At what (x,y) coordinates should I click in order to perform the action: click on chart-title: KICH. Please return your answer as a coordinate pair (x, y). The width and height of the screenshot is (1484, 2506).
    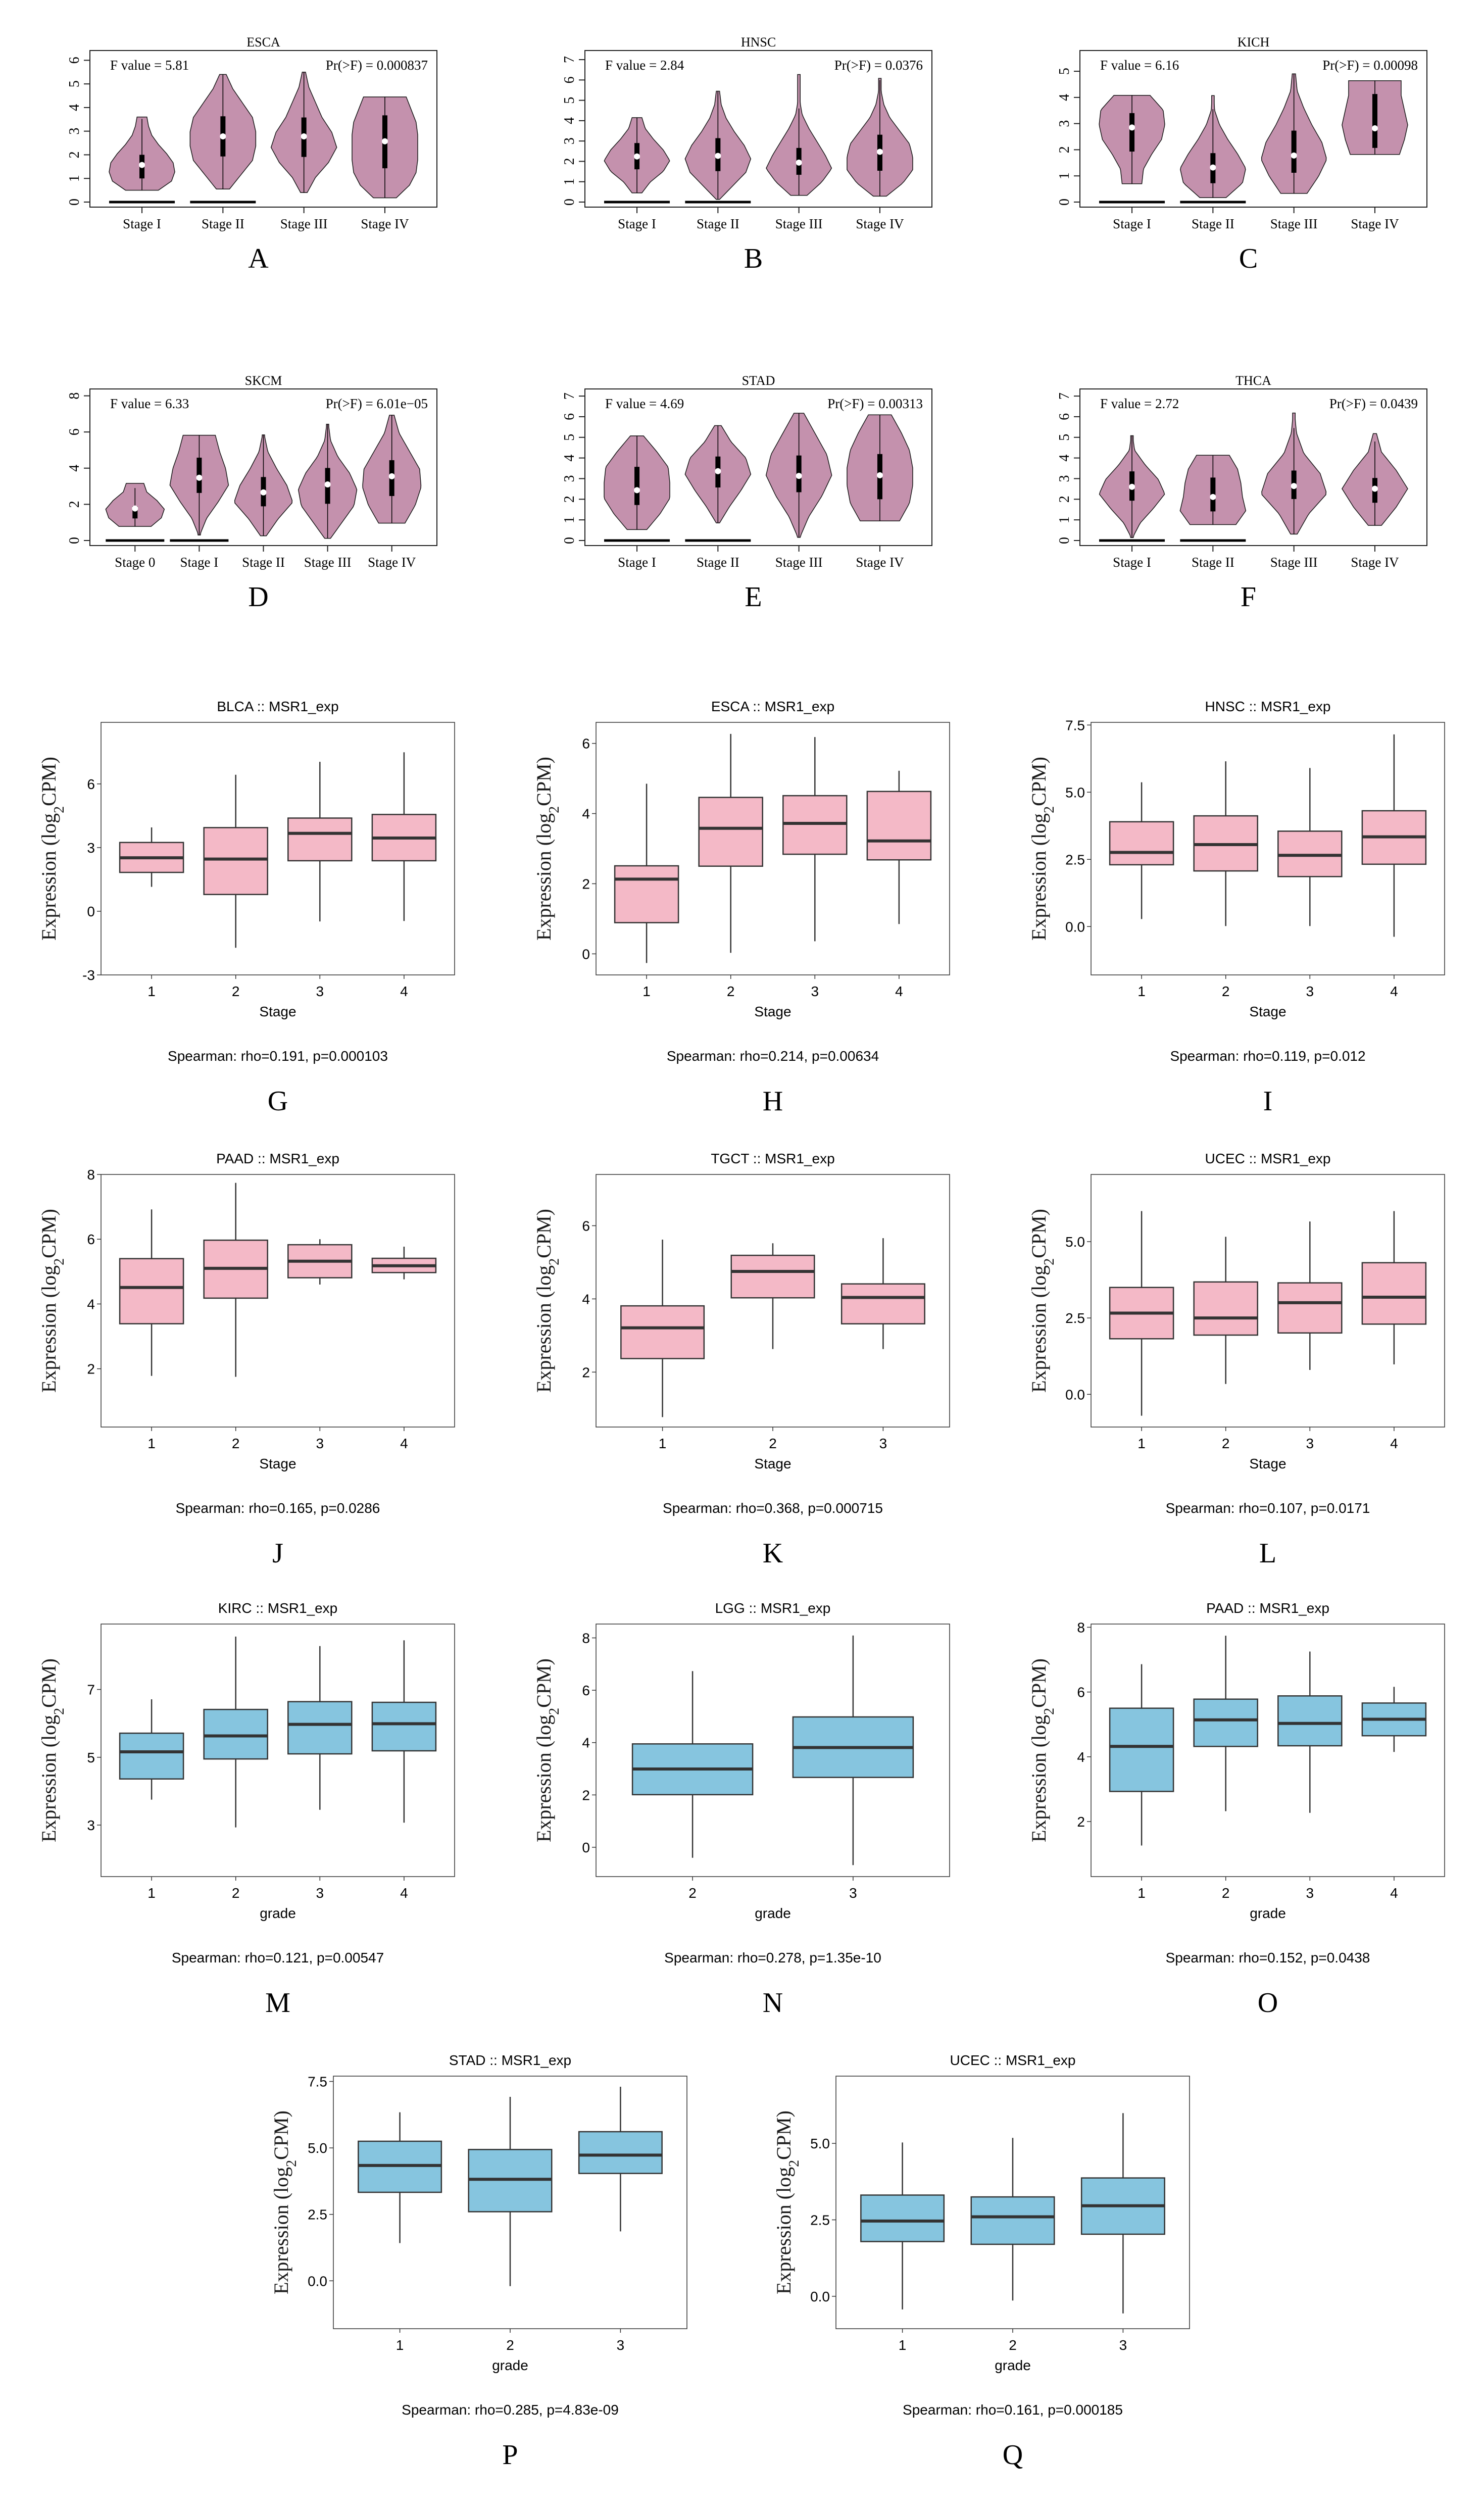
    Looking at the image, I should click on (1254, 42).